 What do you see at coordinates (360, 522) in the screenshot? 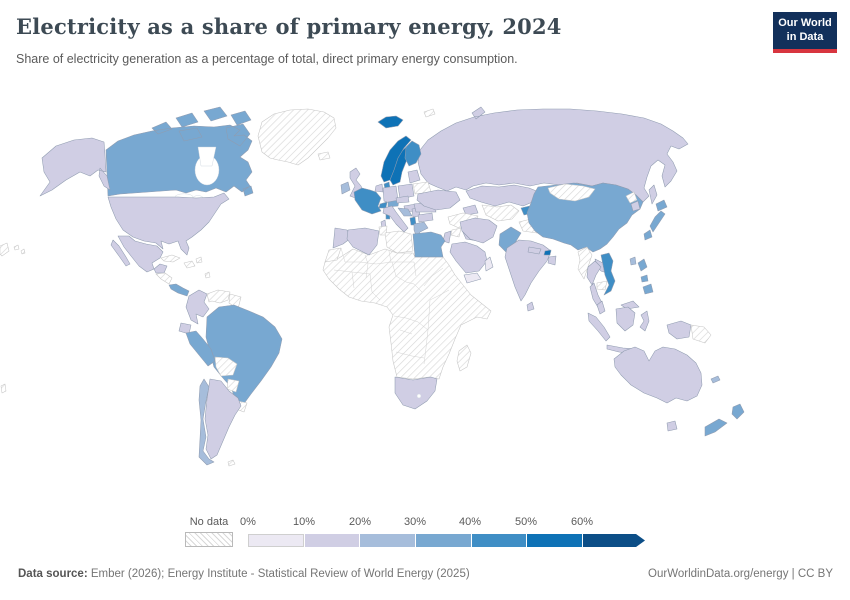
I see `legend-tick: 20%` at bounding box center [360, 522].